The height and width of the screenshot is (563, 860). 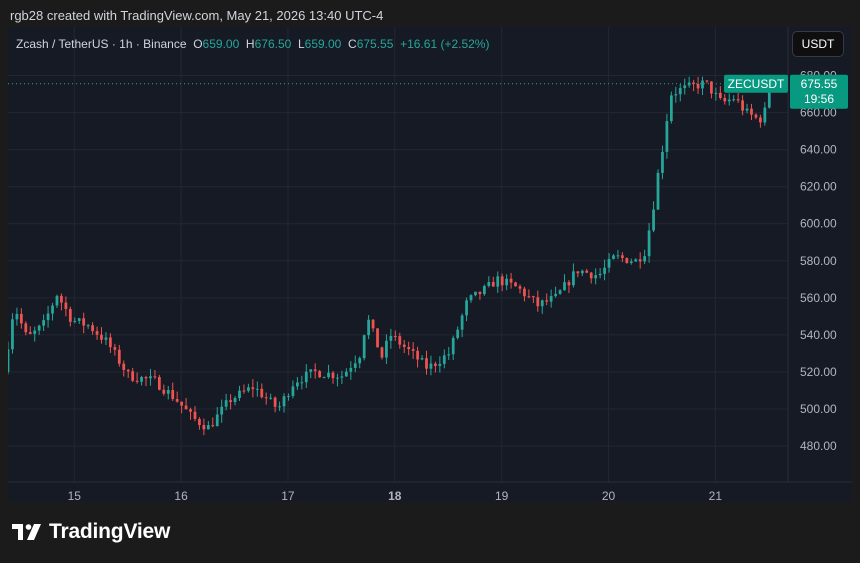 I want to click on close-value: 675.55, so click(x=375, y=44).